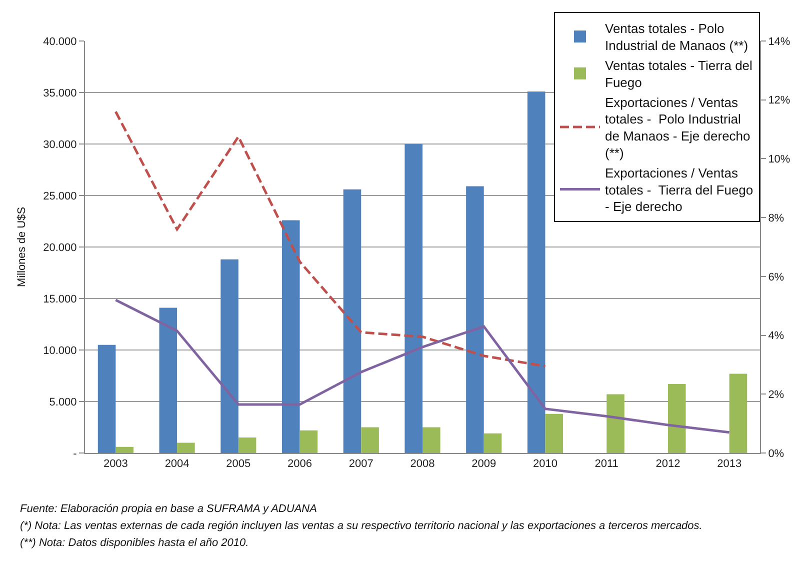 The width and height of the screenshot is (805, 563). Describe the element at coordinates (676, 37) in the screenshot. I see `legend-label: Ventas totales - Polo Industrial de Manaos (**)` at that location.